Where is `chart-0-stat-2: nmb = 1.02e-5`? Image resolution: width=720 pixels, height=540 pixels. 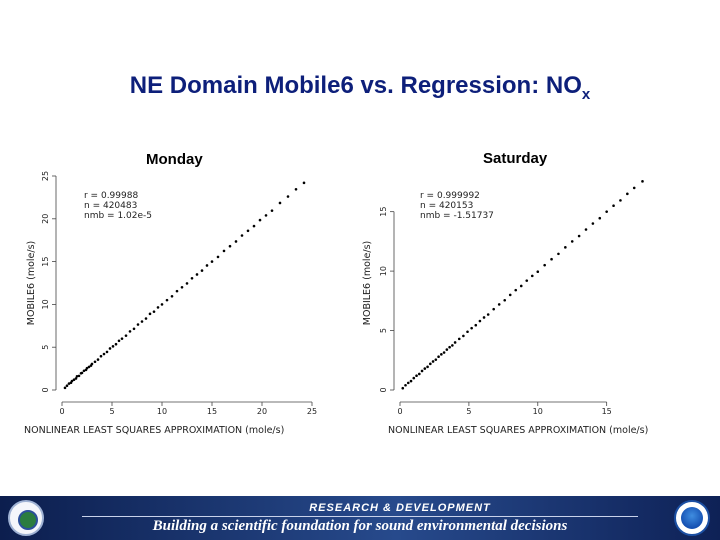 chart-0-stat-2: nmb = 1.02e-5 is located at coordinates (118, 216).